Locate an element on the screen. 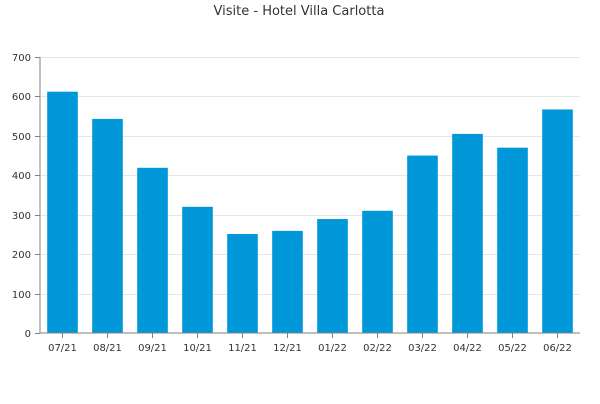 Image resolution: width=600 pixels, height=404 pixels. y-tick-label: 700 is located at coordinates (21, 58).